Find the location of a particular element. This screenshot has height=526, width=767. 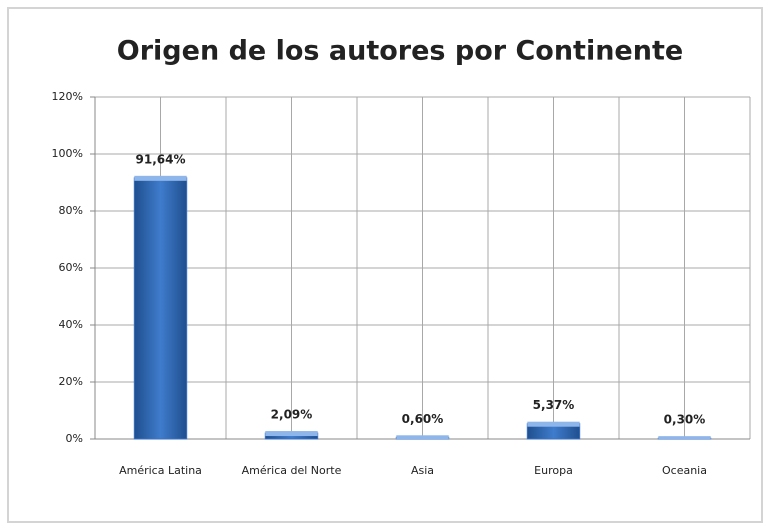

x-tick-label: América del Norte is located at coordinates (292, 470).